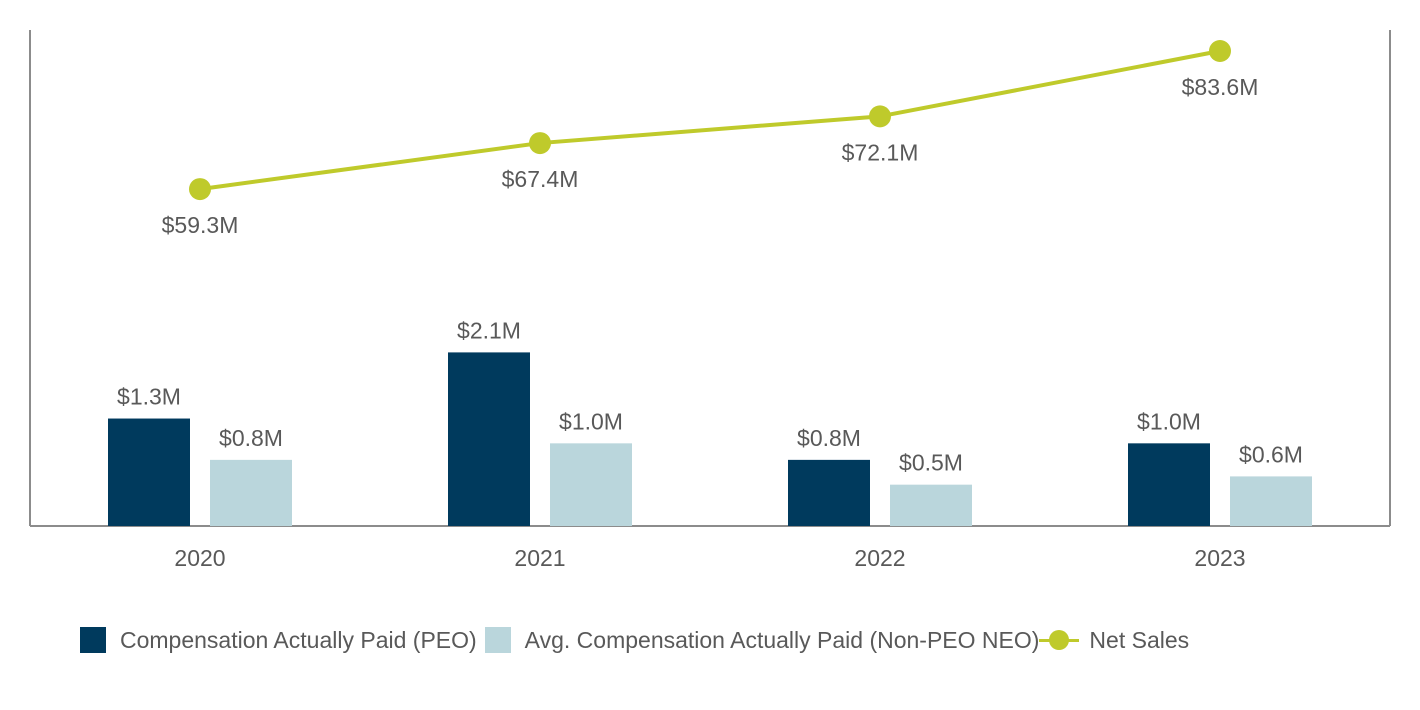 The width and height of the screenshot is (1420, 710). I want to click on net-sales-line, so click(710, 120).